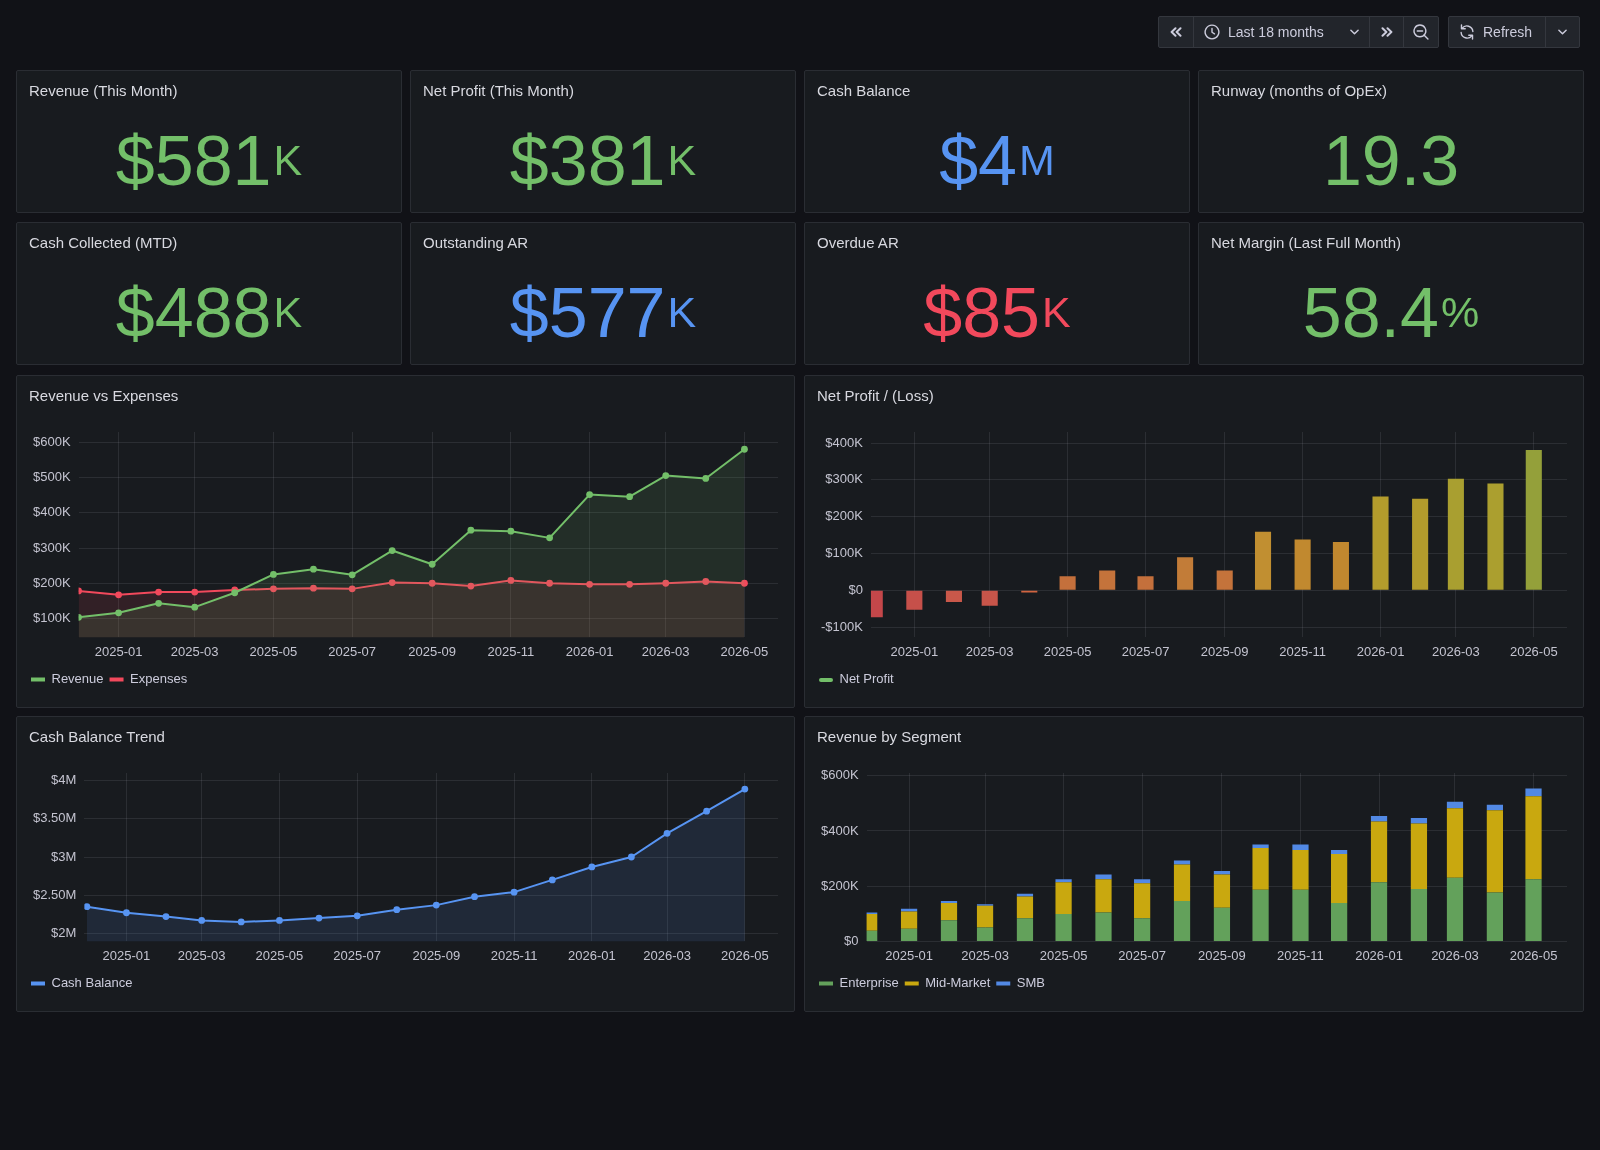  I want to click on y-tick-label: $600K, so click(52, 442).